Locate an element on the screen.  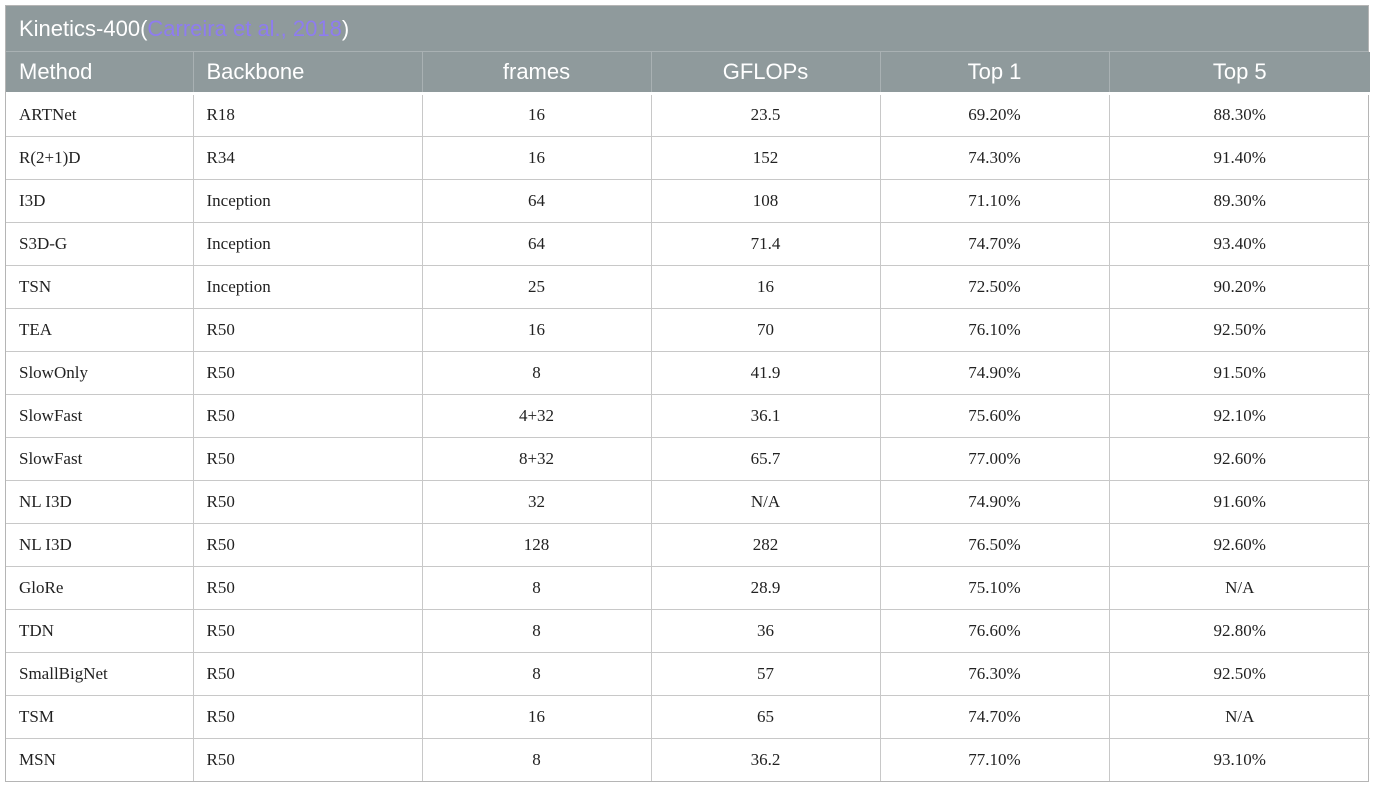
table-row: TSN Inception 25 16 72.50% 90.20% is located at coordinates (688, 286).